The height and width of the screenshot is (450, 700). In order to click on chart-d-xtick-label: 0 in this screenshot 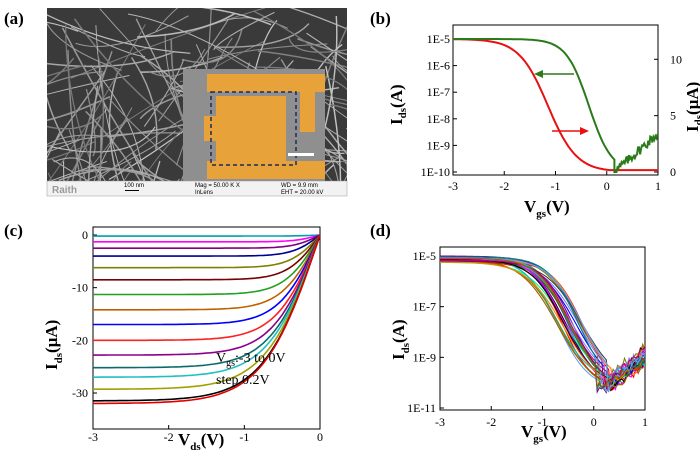, I will do `click(594, 422)`.